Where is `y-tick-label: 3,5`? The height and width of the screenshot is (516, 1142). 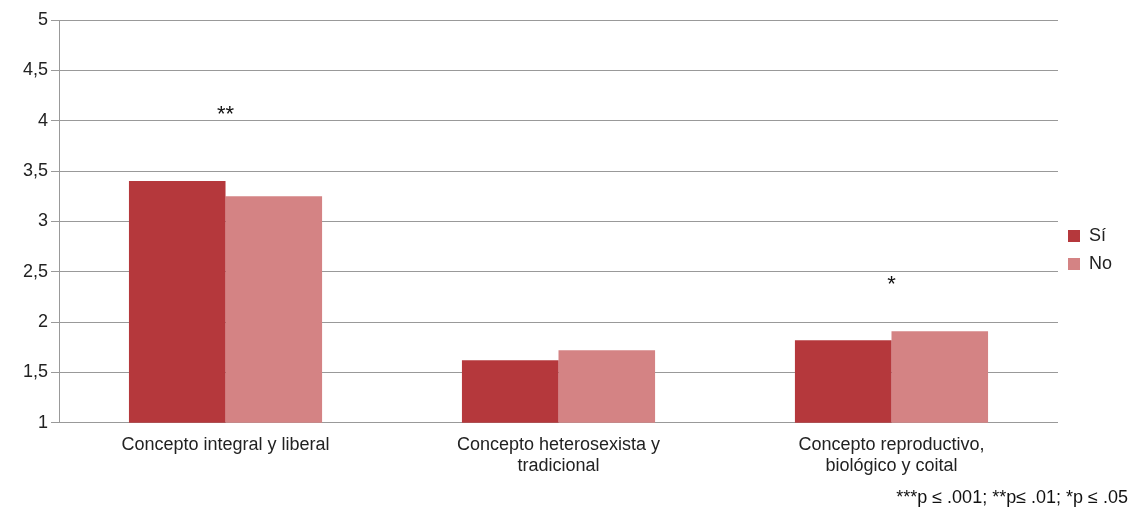
y-tick-label: 3,5 is located at coordinates (35, 170).